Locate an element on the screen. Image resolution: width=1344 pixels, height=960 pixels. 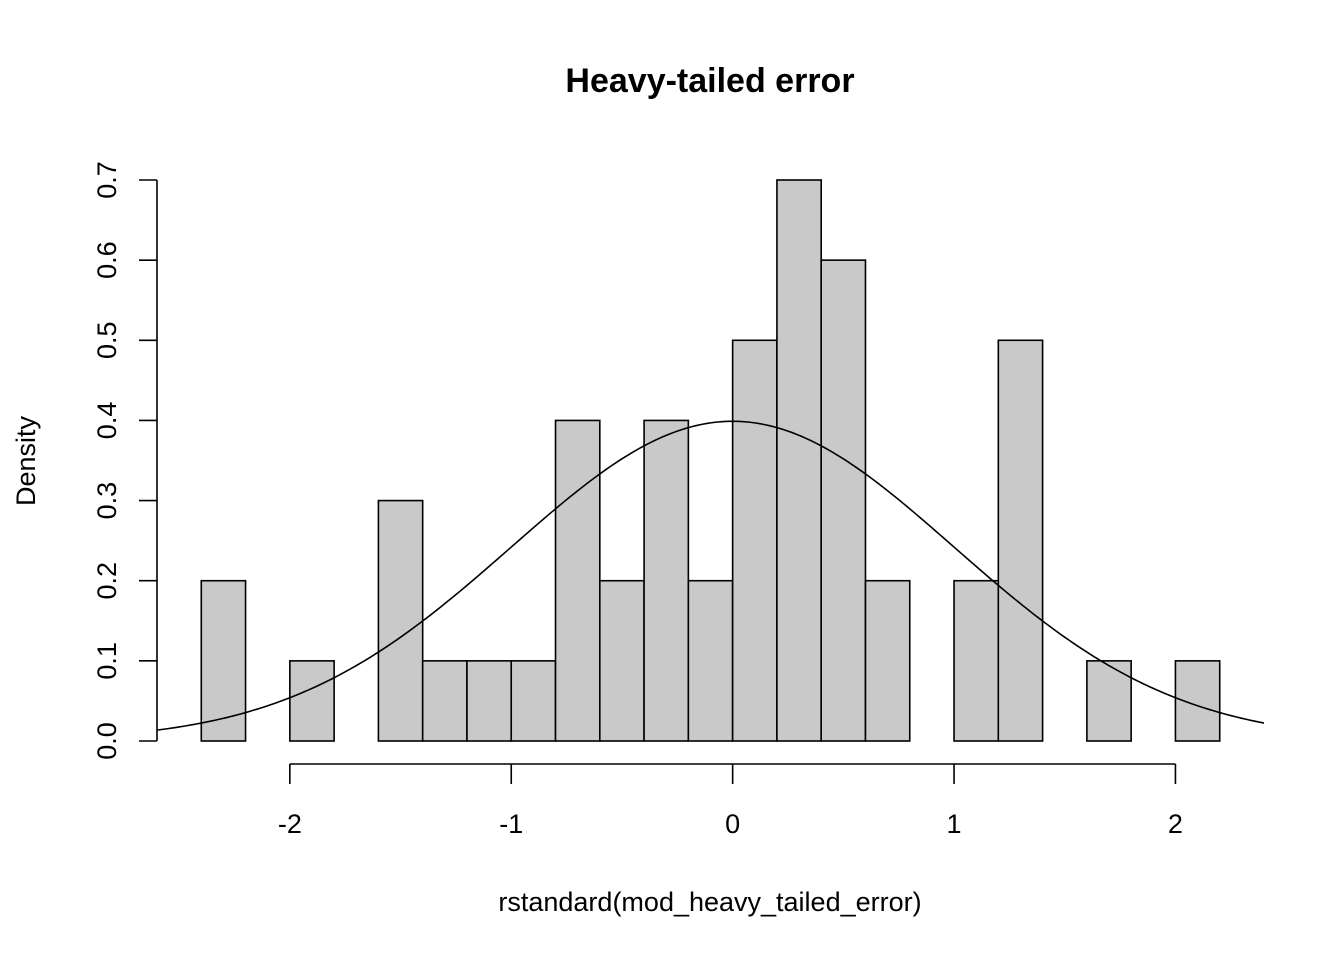
x-tick-label: 2 is located at coordinates (1175, 824).